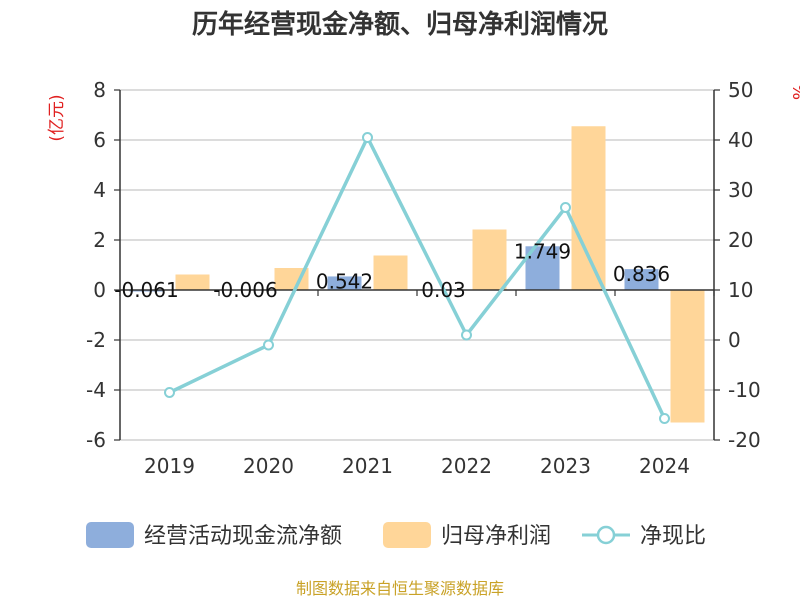 The height and width of the screenshot is (600, 800). Describe the element at coordinates (96, 440) in the screenshot. I see `left-tick-label: -6` at that location.